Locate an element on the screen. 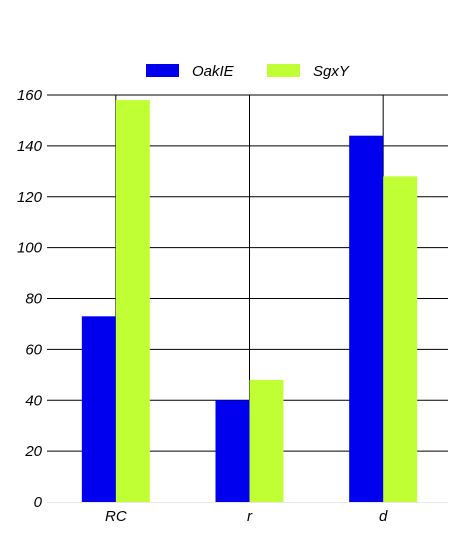  y-tick-labels: 0 20 40 60 80 100 120 140 160 is located at coordinates (30, 299).